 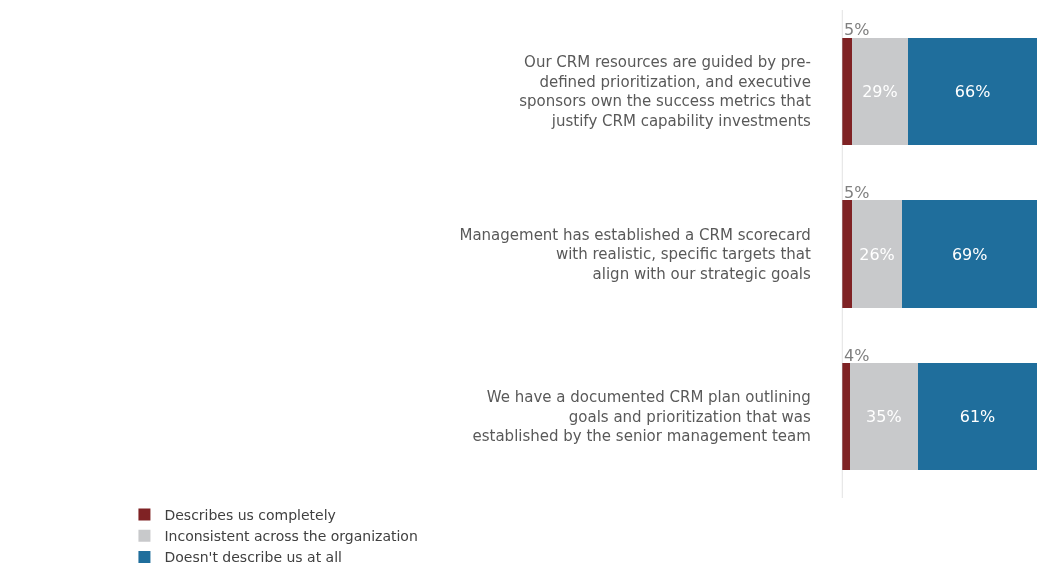 What do you see at coordinates (642, 417) in the screenshot?
I see `y-tick-label: We have a documented CRM plan outlining goals and prioritization that was established by the senior management team` at bounding box center [642, 417].